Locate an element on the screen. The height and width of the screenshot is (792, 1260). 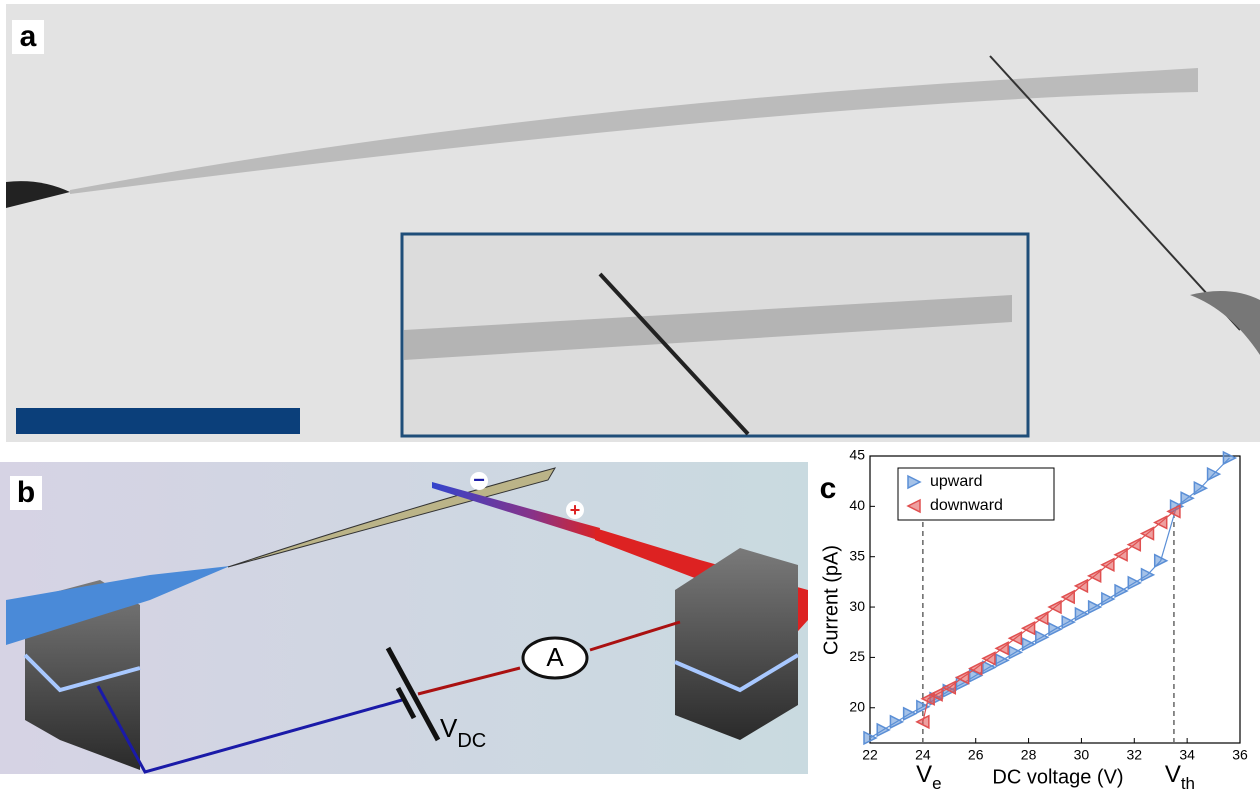
wire-blue is located at coordinates (249, 729).